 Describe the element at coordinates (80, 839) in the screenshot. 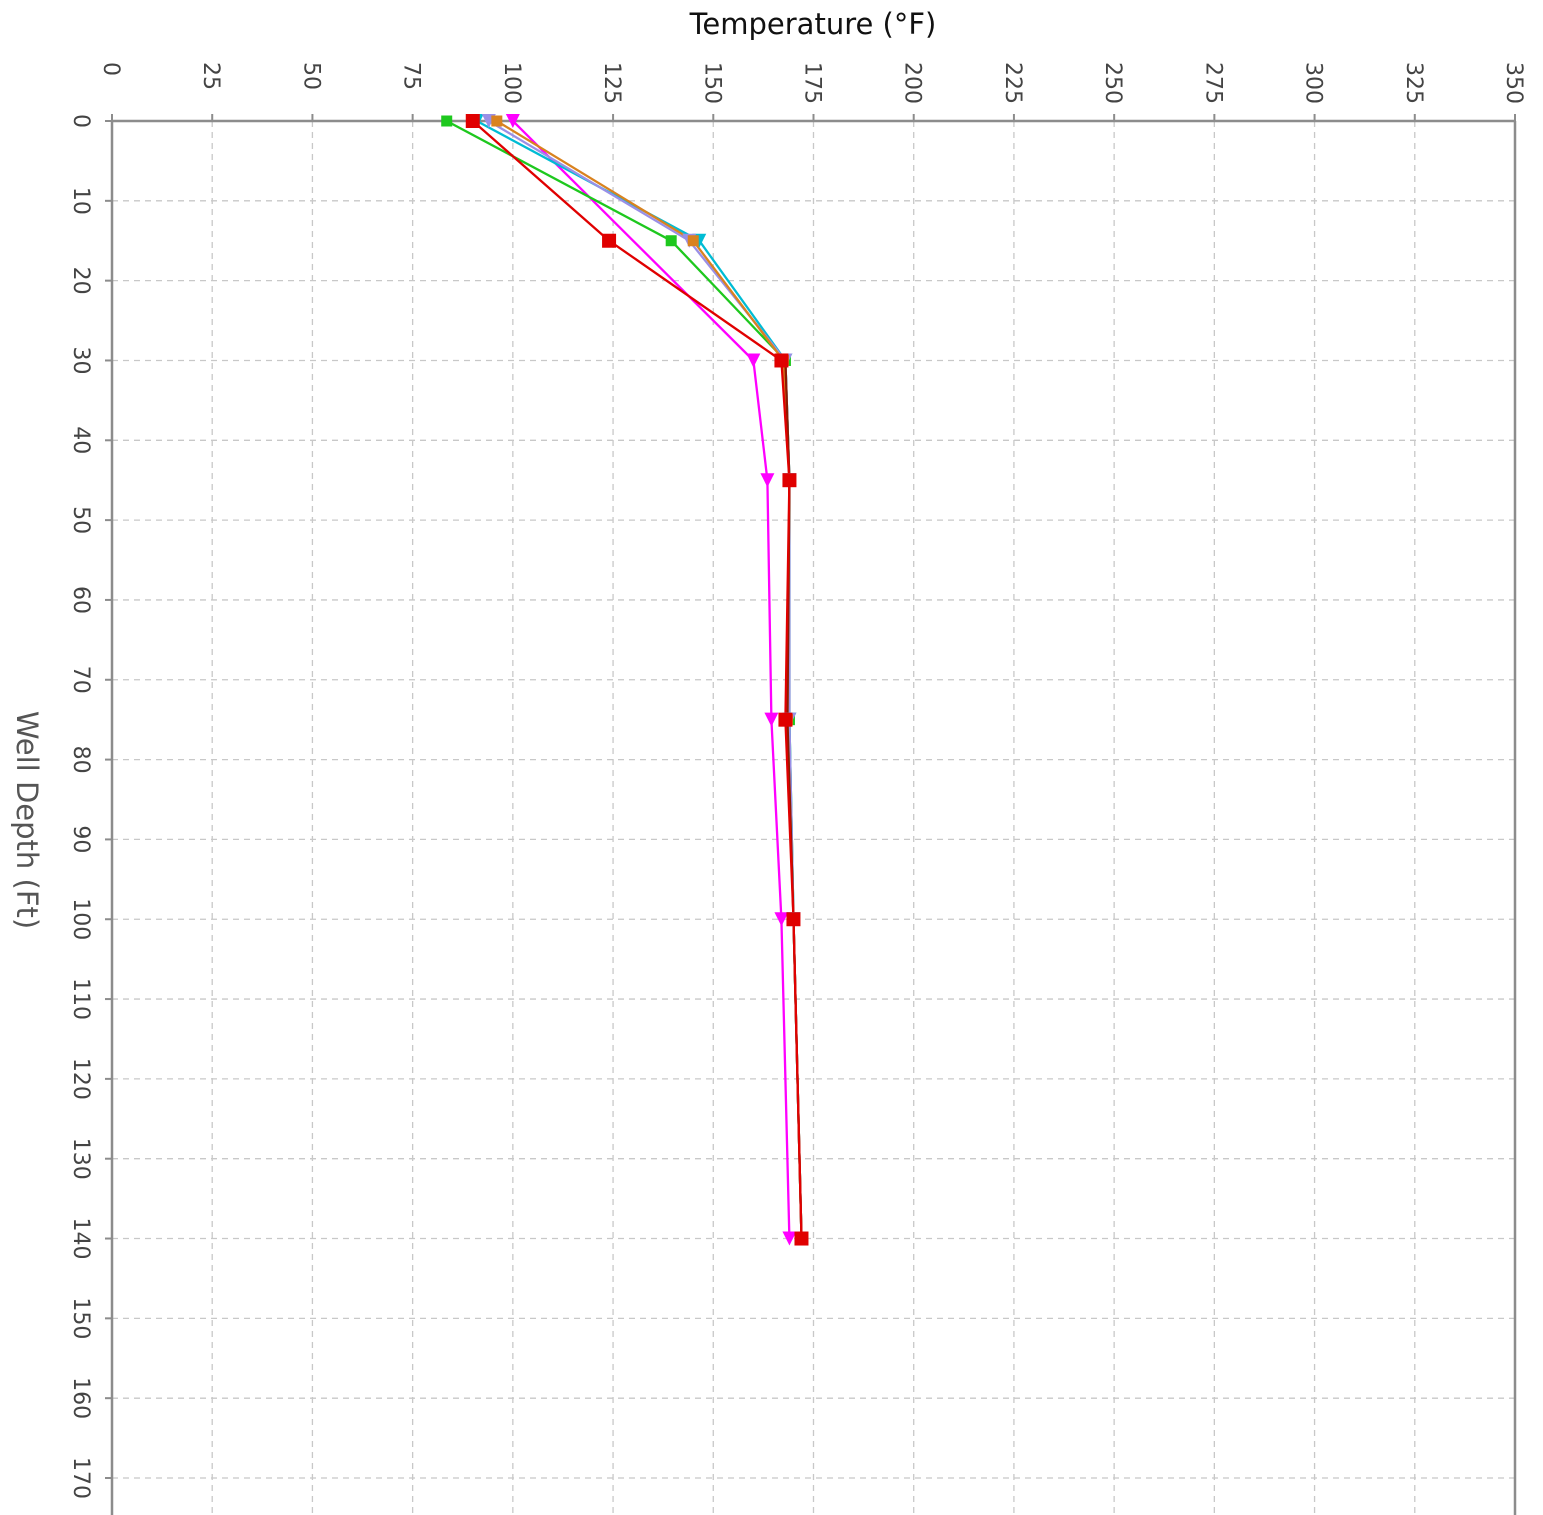

I see `y-tick-label: 90` at that location.